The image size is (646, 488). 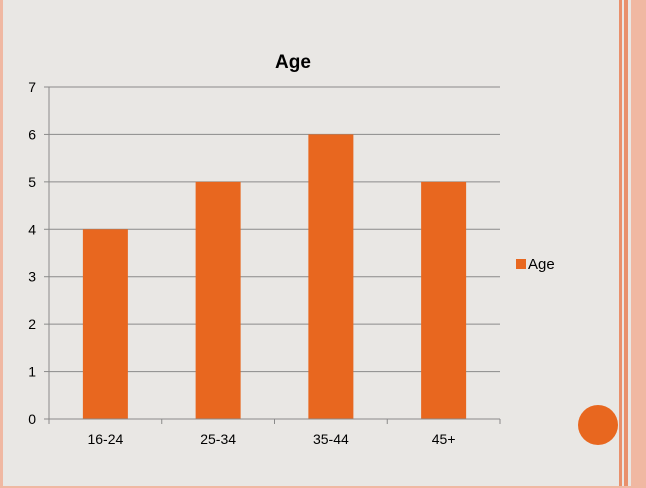 I want to click on y-tick-label: 5, so click(x=32, y=182).